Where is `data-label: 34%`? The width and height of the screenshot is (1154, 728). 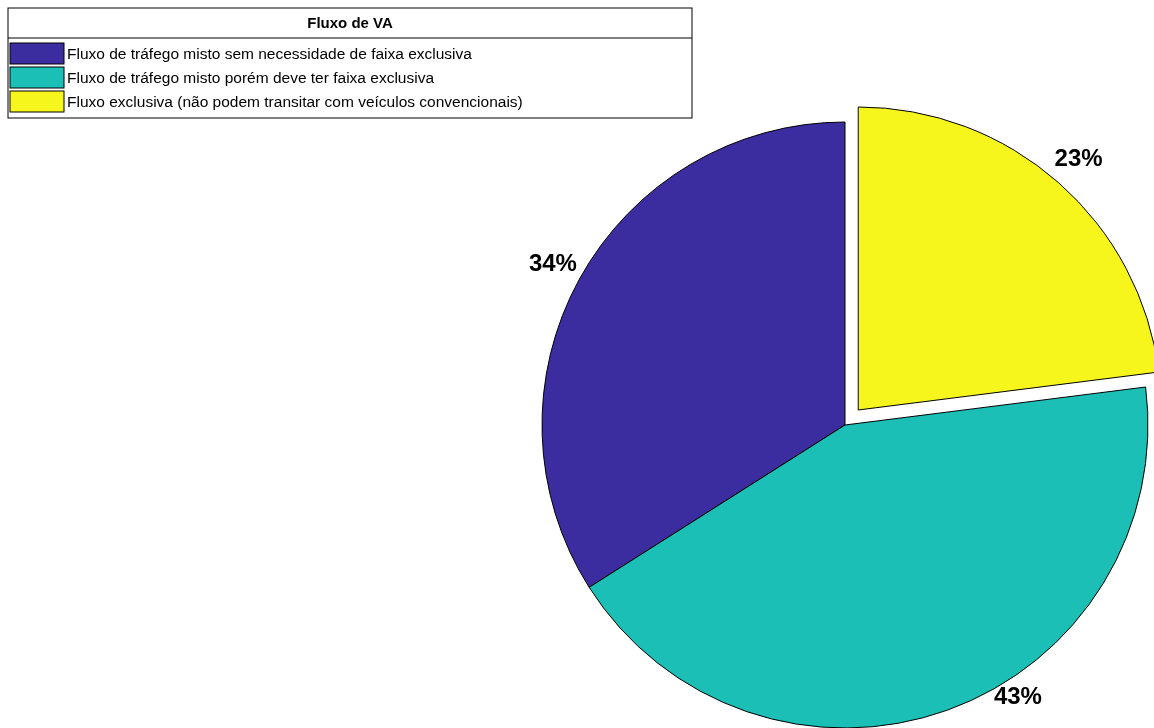
data-label: 34% is located at coordinates (552, 262).